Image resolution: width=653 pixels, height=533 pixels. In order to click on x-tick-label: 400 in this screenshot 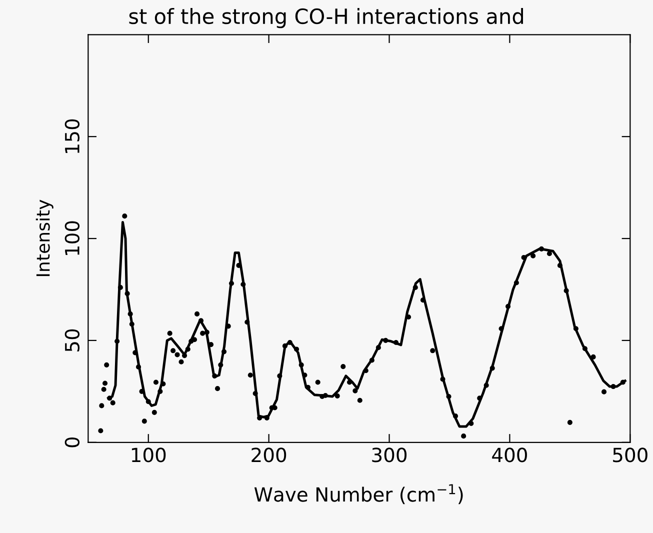, I will do `click(509, 455)`.